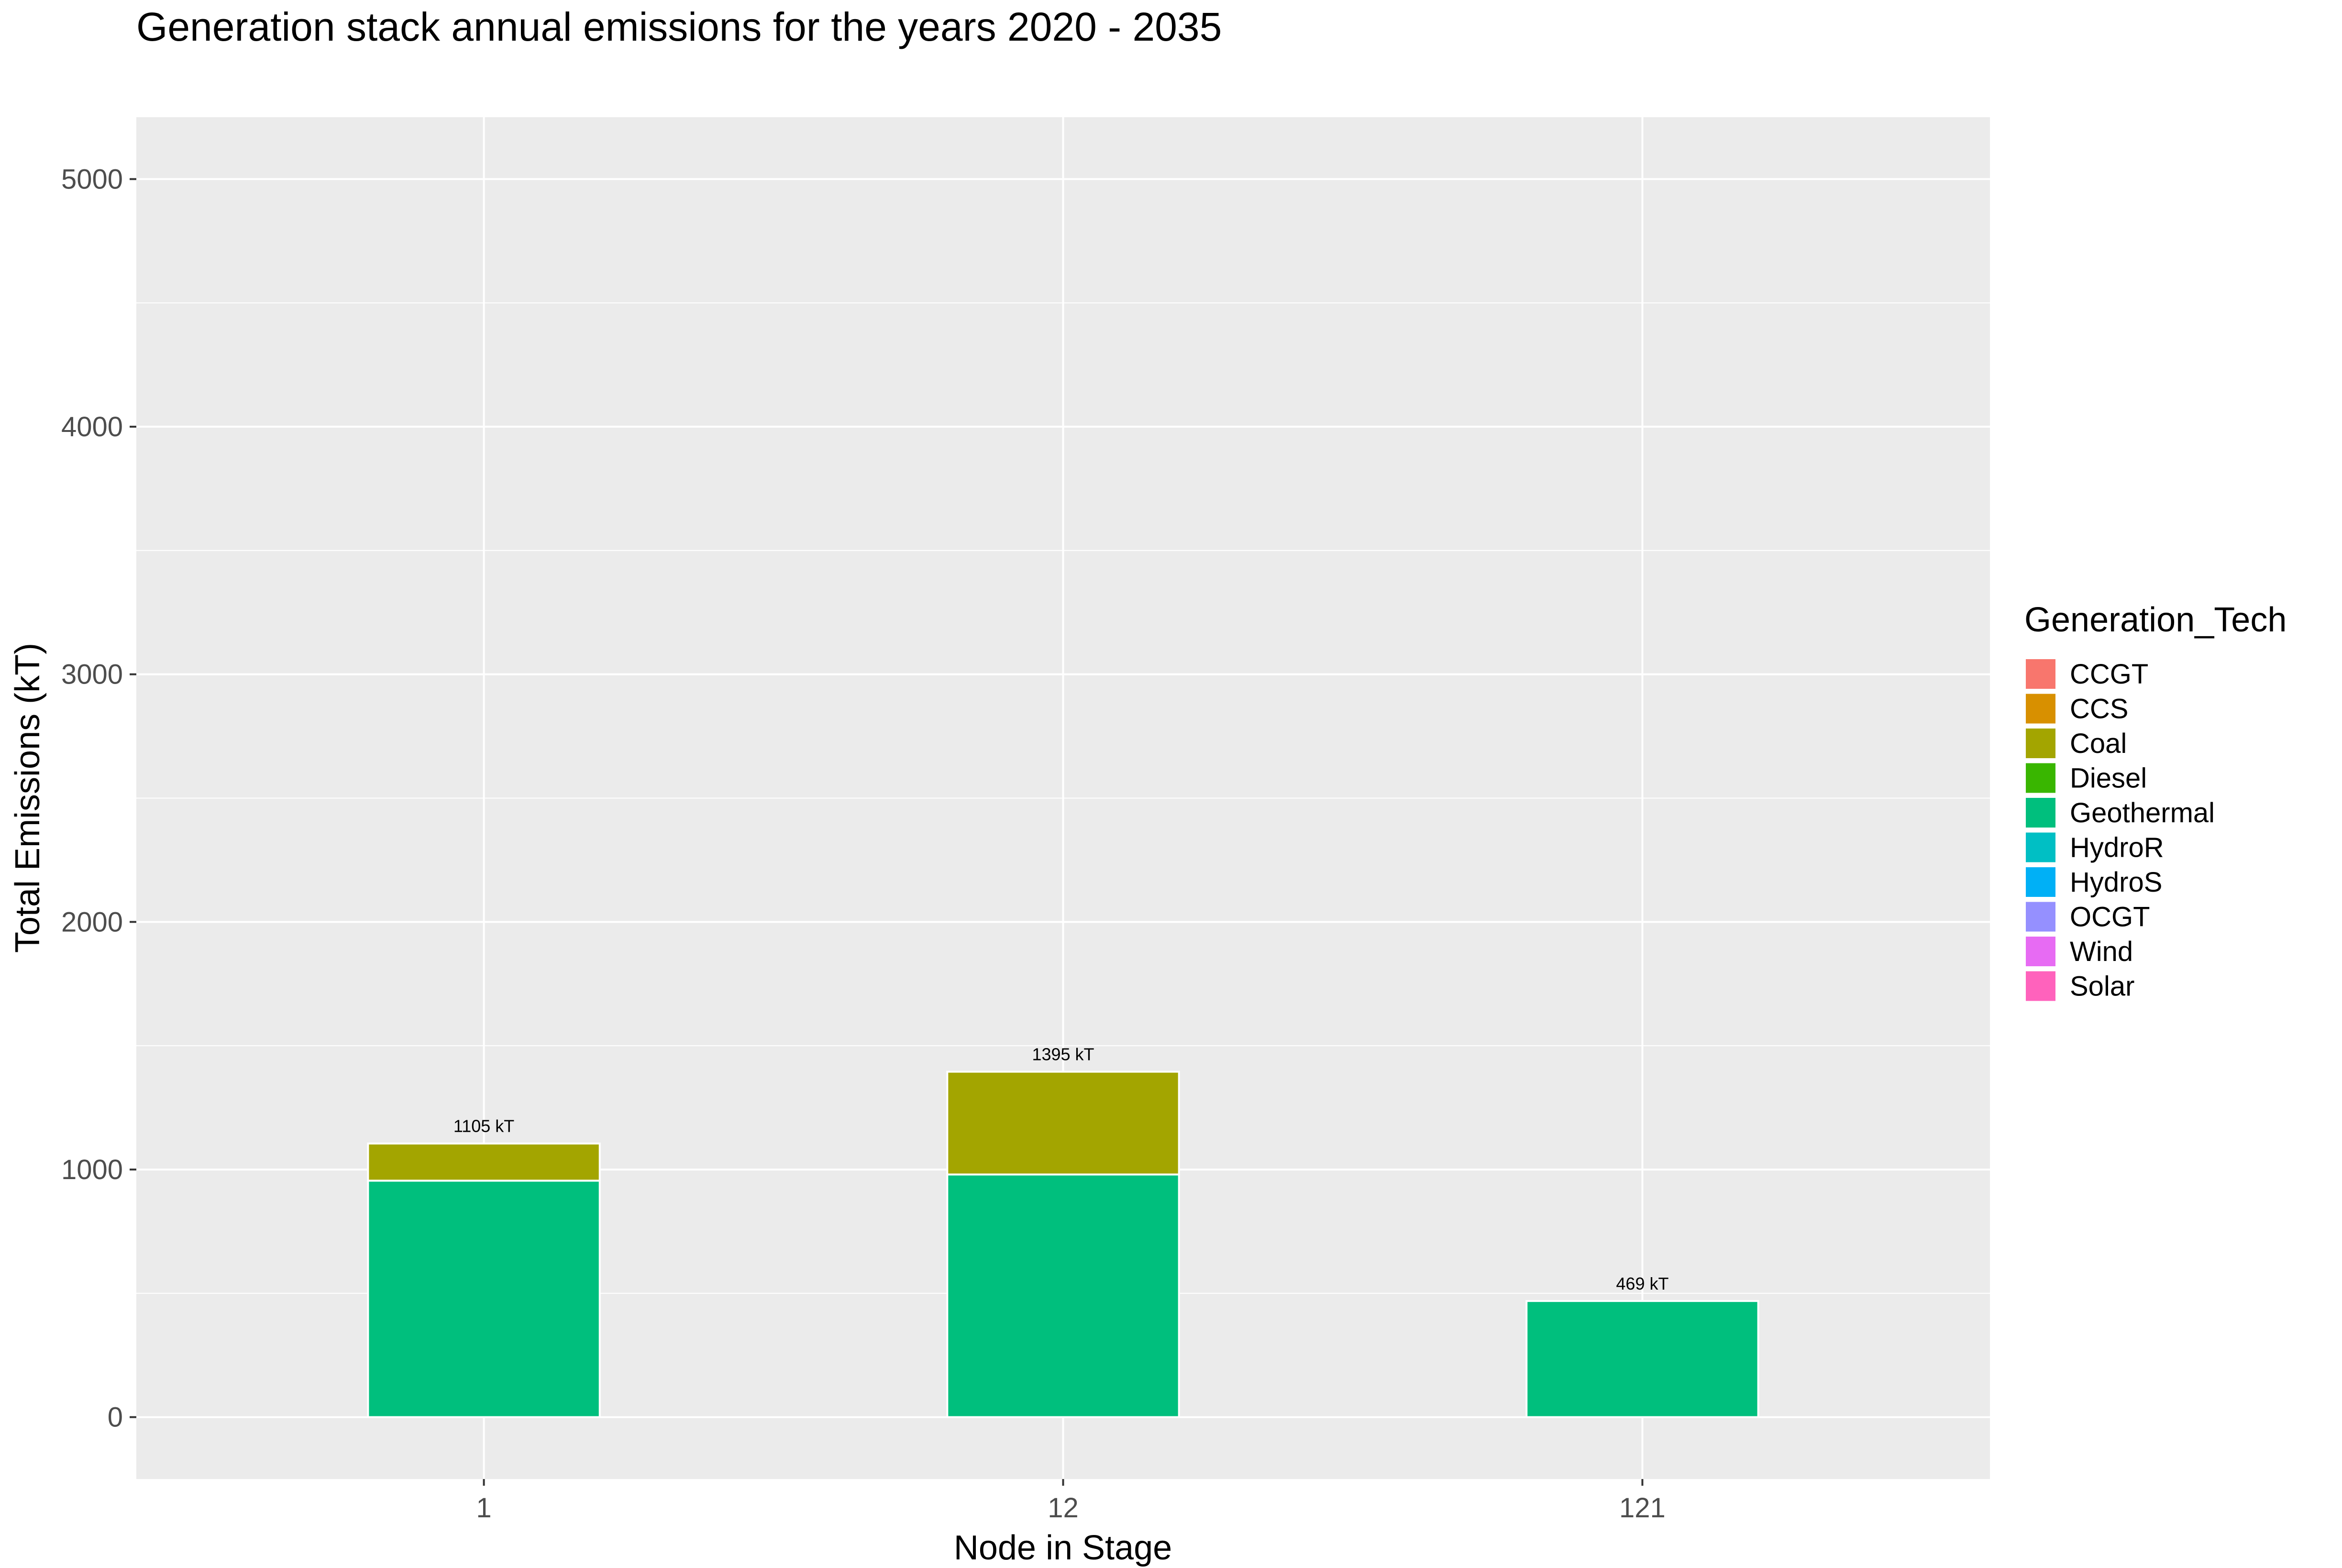  What do you see at coordinates (92, 179) in the screenshot?
I see `y-tick-label: 5000` at bounding box center [92, 179].